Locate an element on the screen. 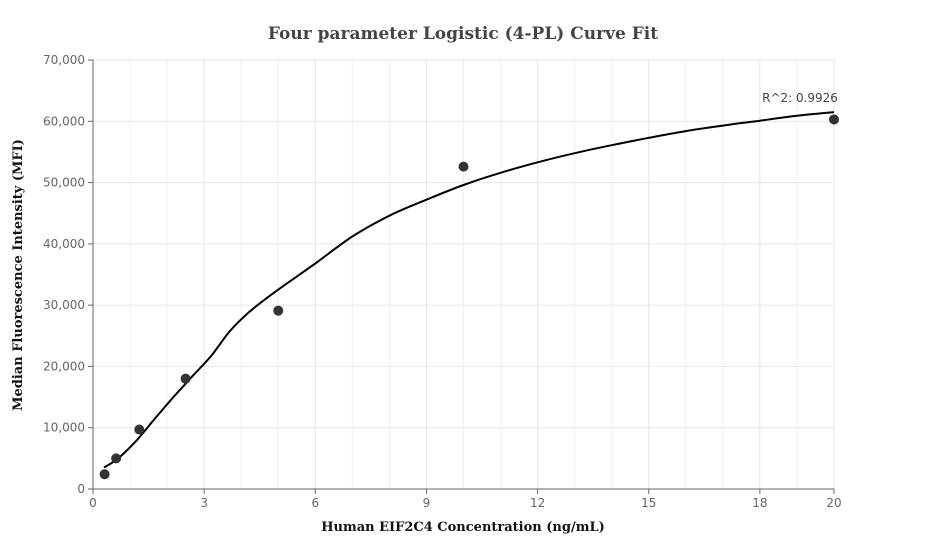 This screenshot has width=927, height=560. x-tick-label: 20 is located at coordinates (833, 503).